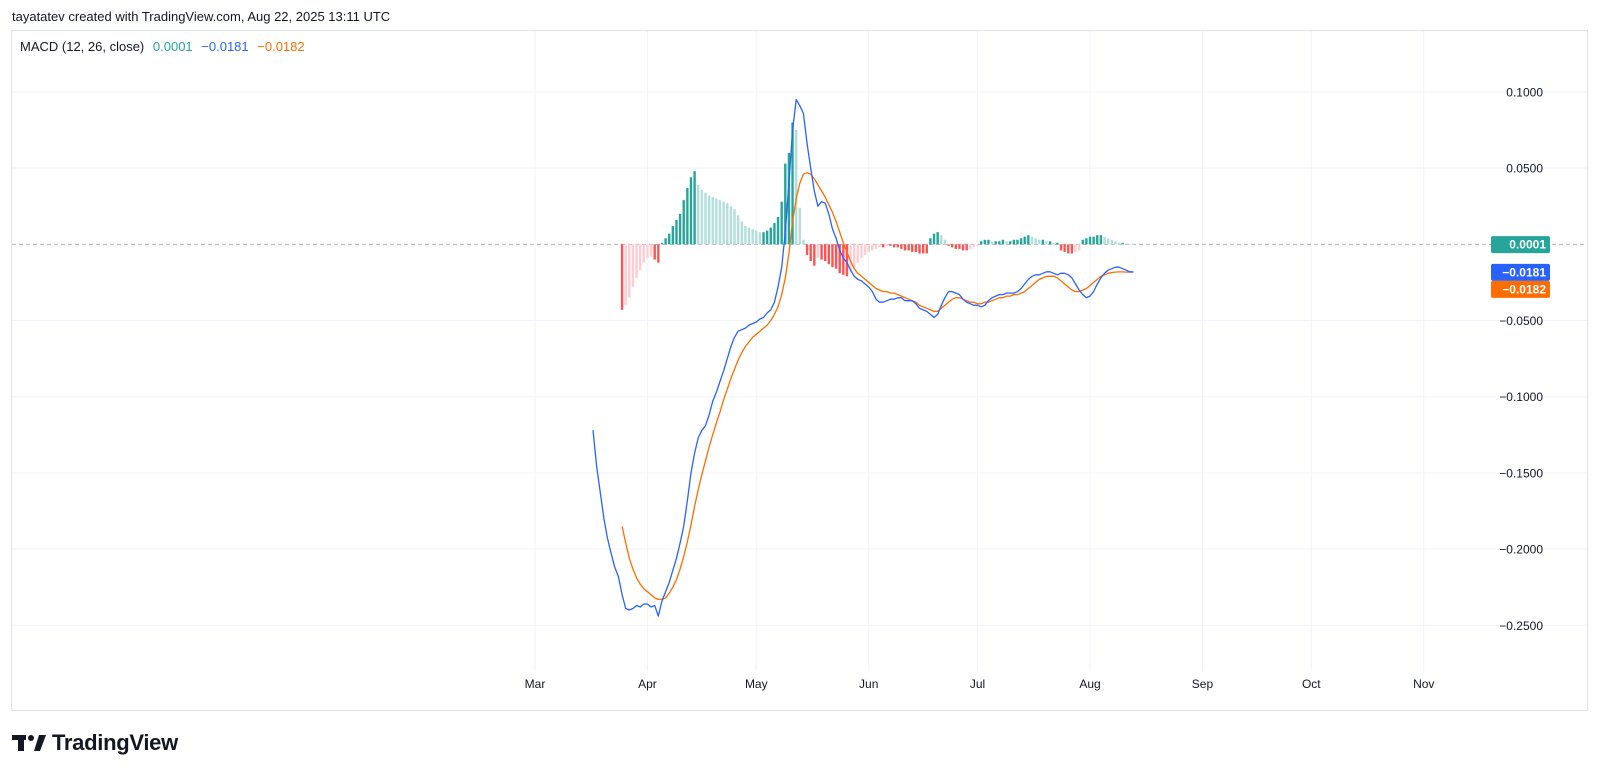 This screenshot has width=1600, height=779. What do you see at coordinates (1524, 272) in the screenshot?
I see `last-value-text-macd: −0.0181` at bounding box center [1524, 272].